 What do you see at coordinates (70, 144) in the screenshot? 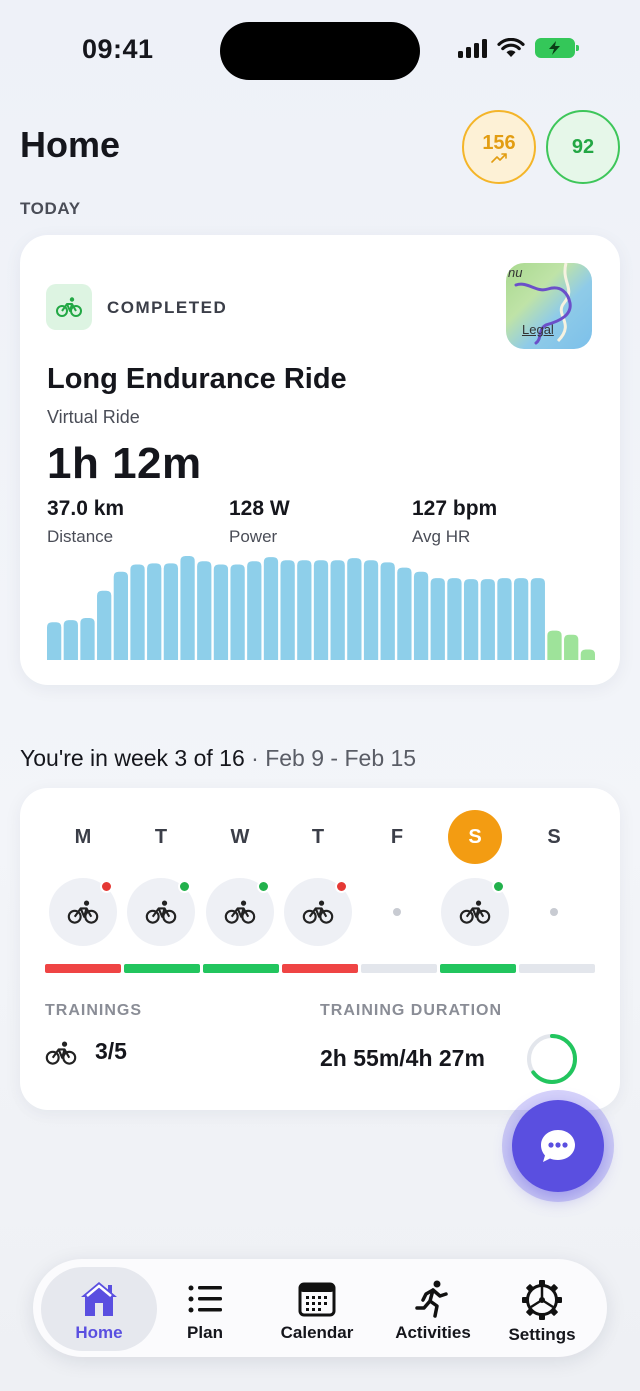
I see `page-title: Home` at bounding box center [70, 144].